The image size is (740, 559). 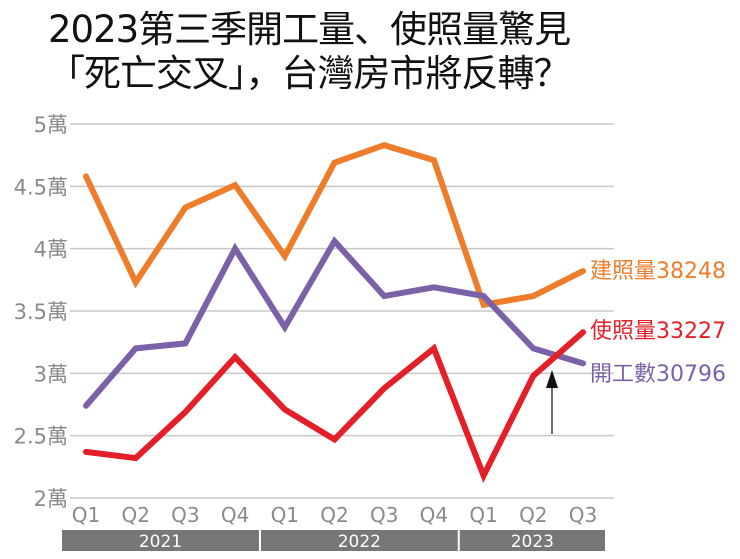 I want to click on year-label: 2022, so click(x=359, y=542).